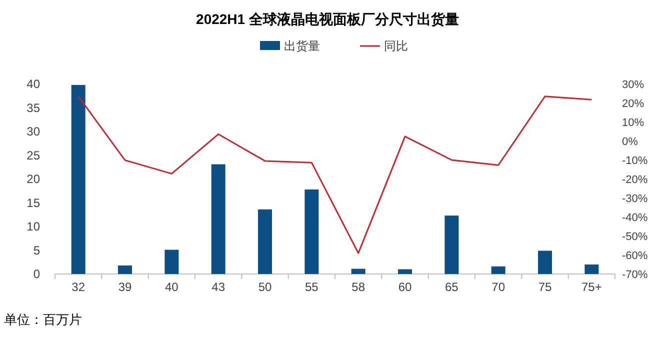  Describe the element at coordinates (311, 287) in the screenshot. I see `x-tick-label: 55` at that location.